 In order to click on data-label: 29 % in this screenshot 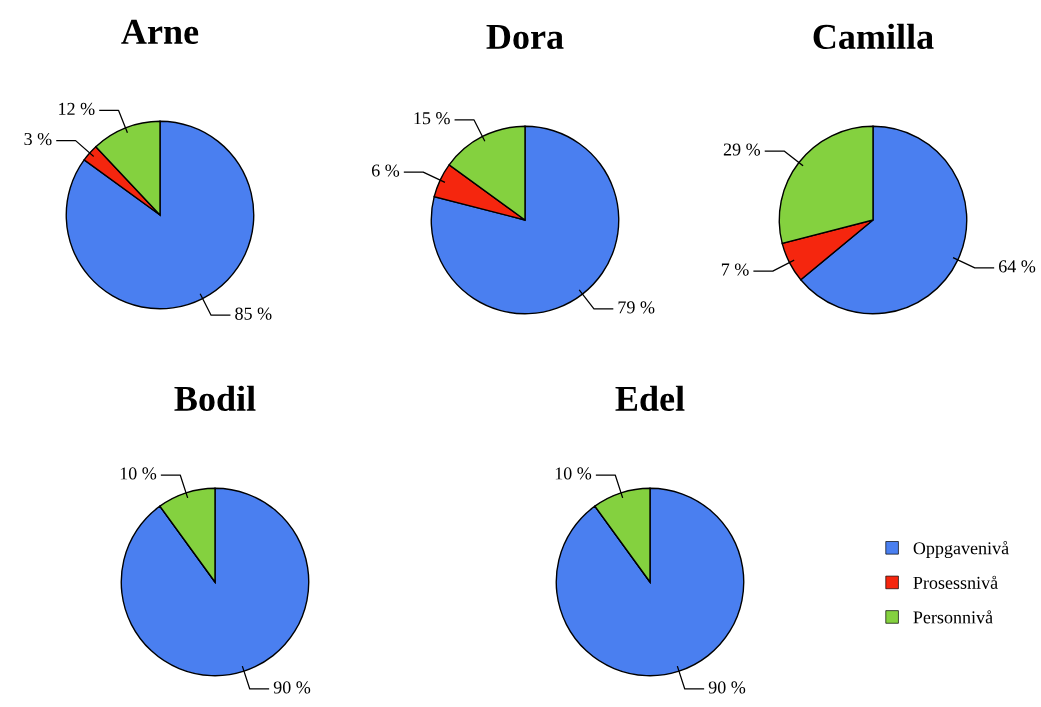, I will do `click(742, 149)`.